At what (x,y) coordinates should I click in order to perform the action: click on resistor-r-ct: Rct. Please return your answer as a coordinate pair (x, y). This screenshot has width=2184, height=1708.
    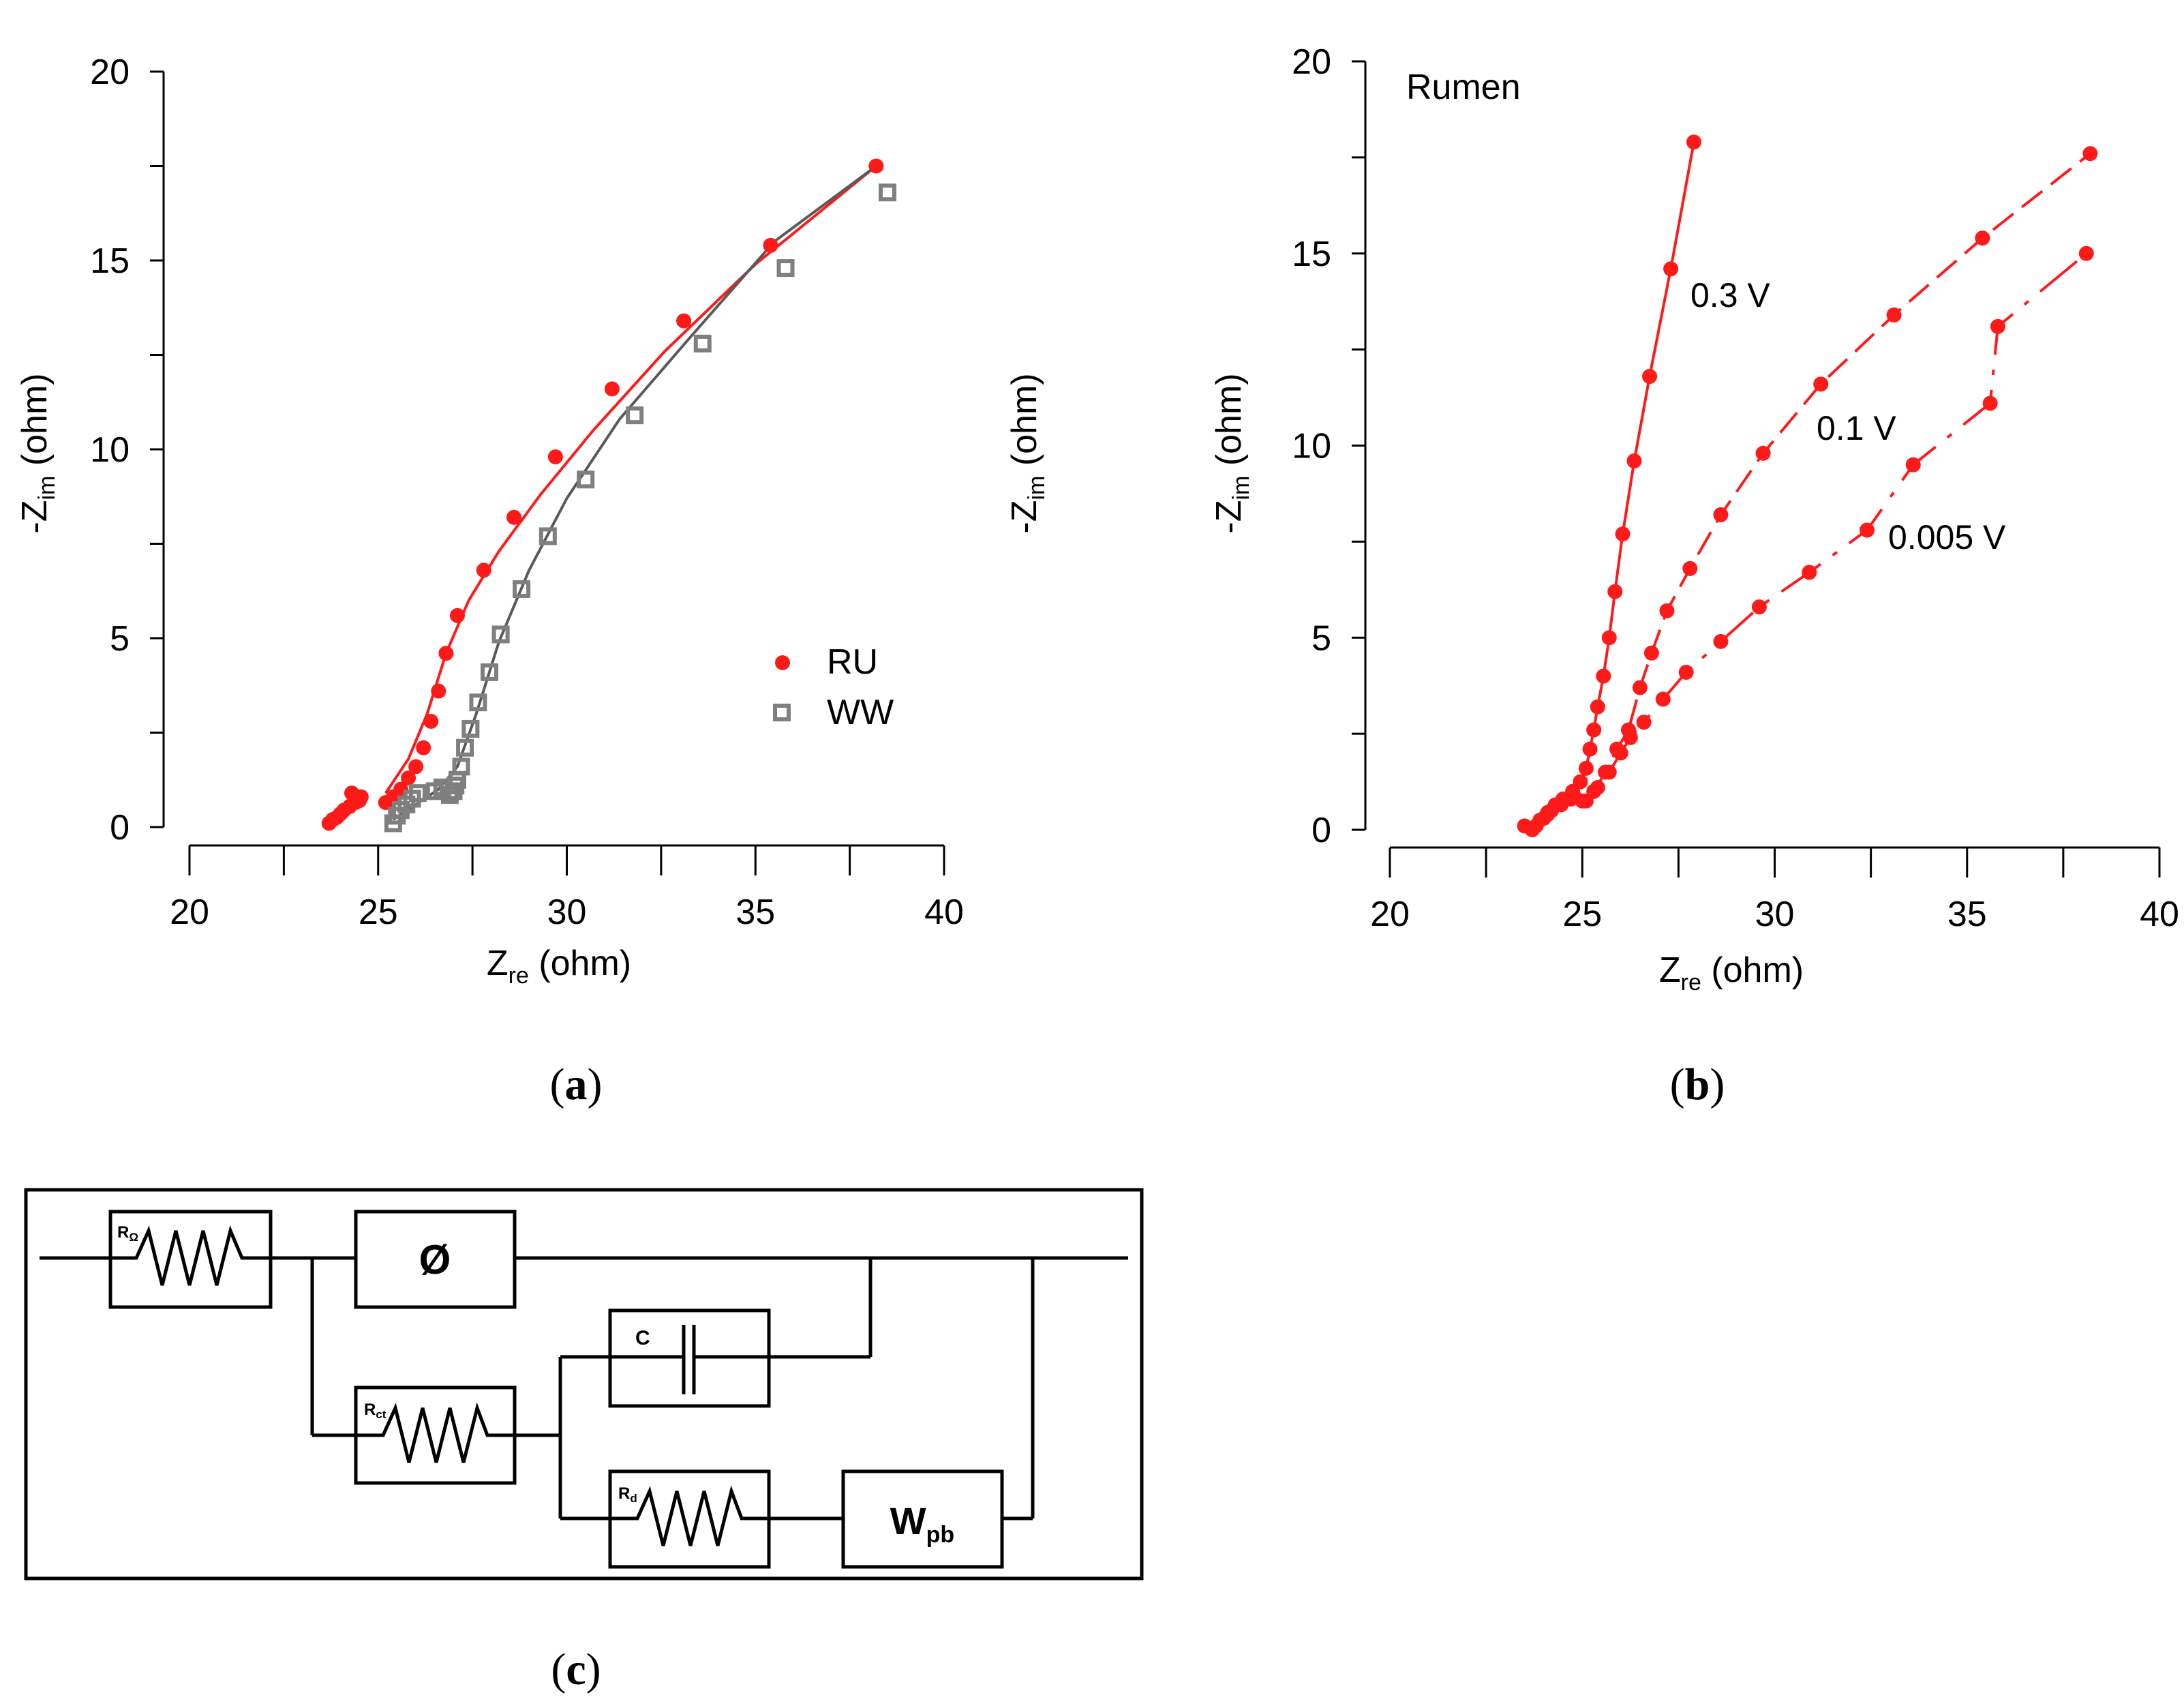
    Looking at the image, I should click on (435, 1435).